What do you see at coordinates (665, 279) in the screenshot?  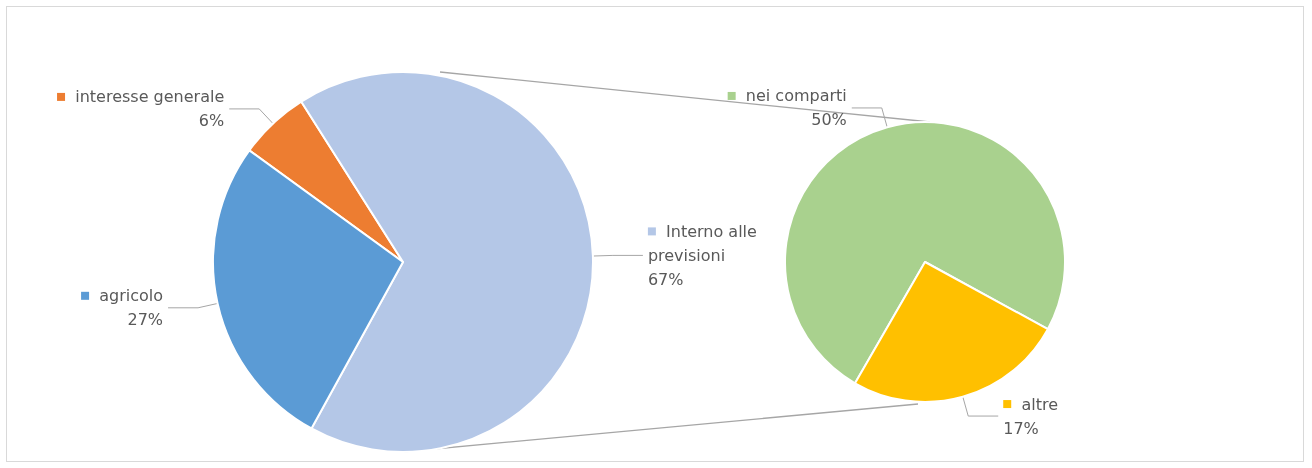 I see `data-label: 67%` at bounding box center [665, 279].